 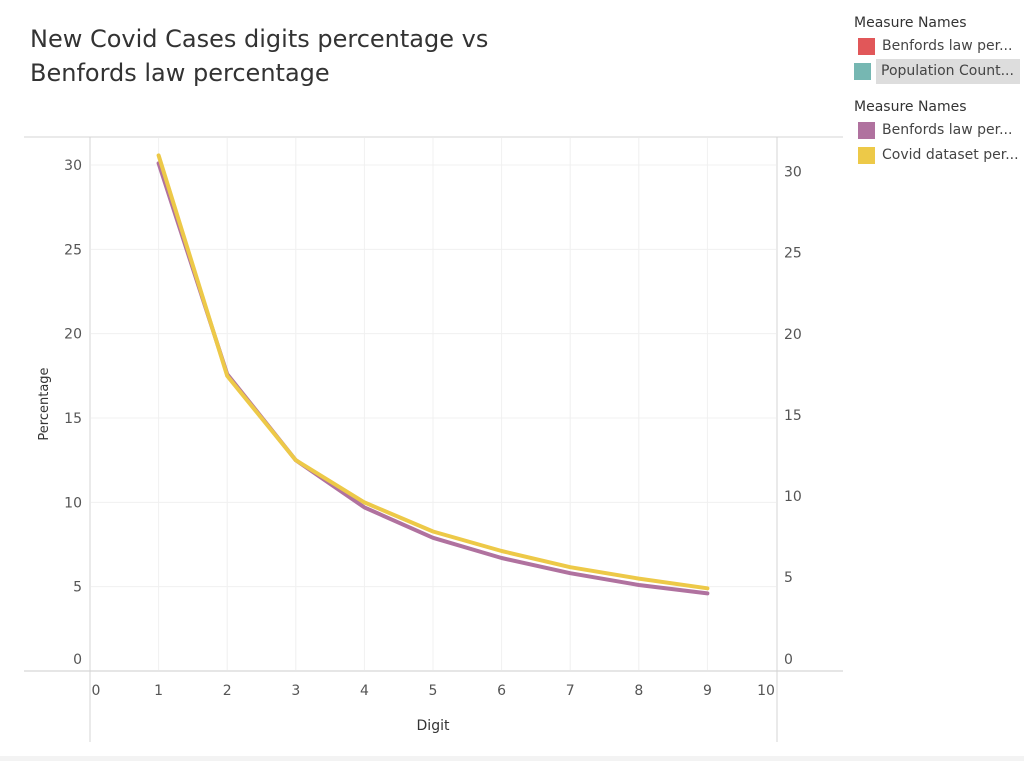 I want to click on left-y-tick-label: 10, so click(x=73, y=503).